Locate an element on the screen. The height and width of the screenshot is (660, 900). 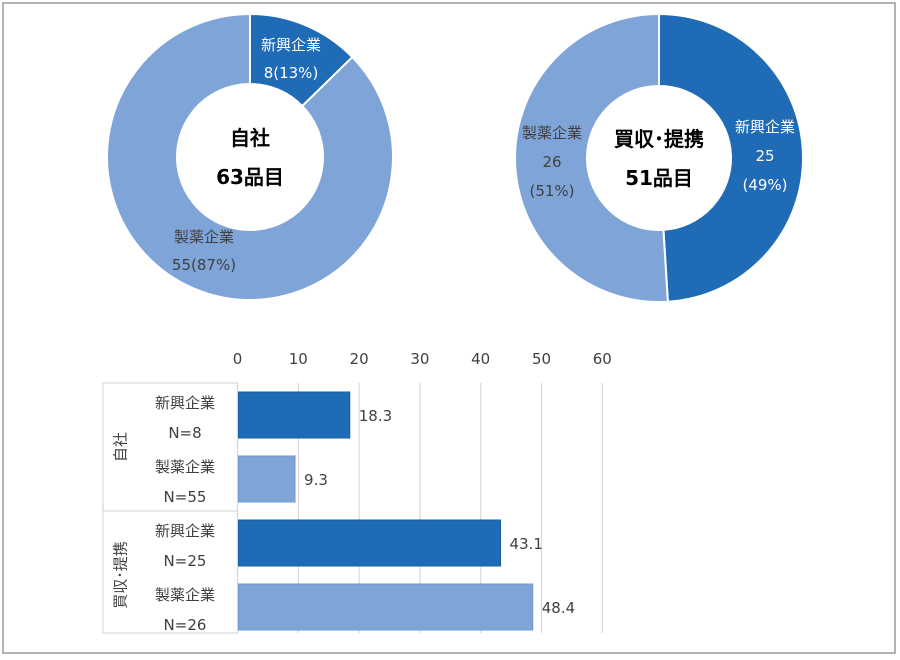
donut-center-title: 自社 is located at coordinates (250, 138).